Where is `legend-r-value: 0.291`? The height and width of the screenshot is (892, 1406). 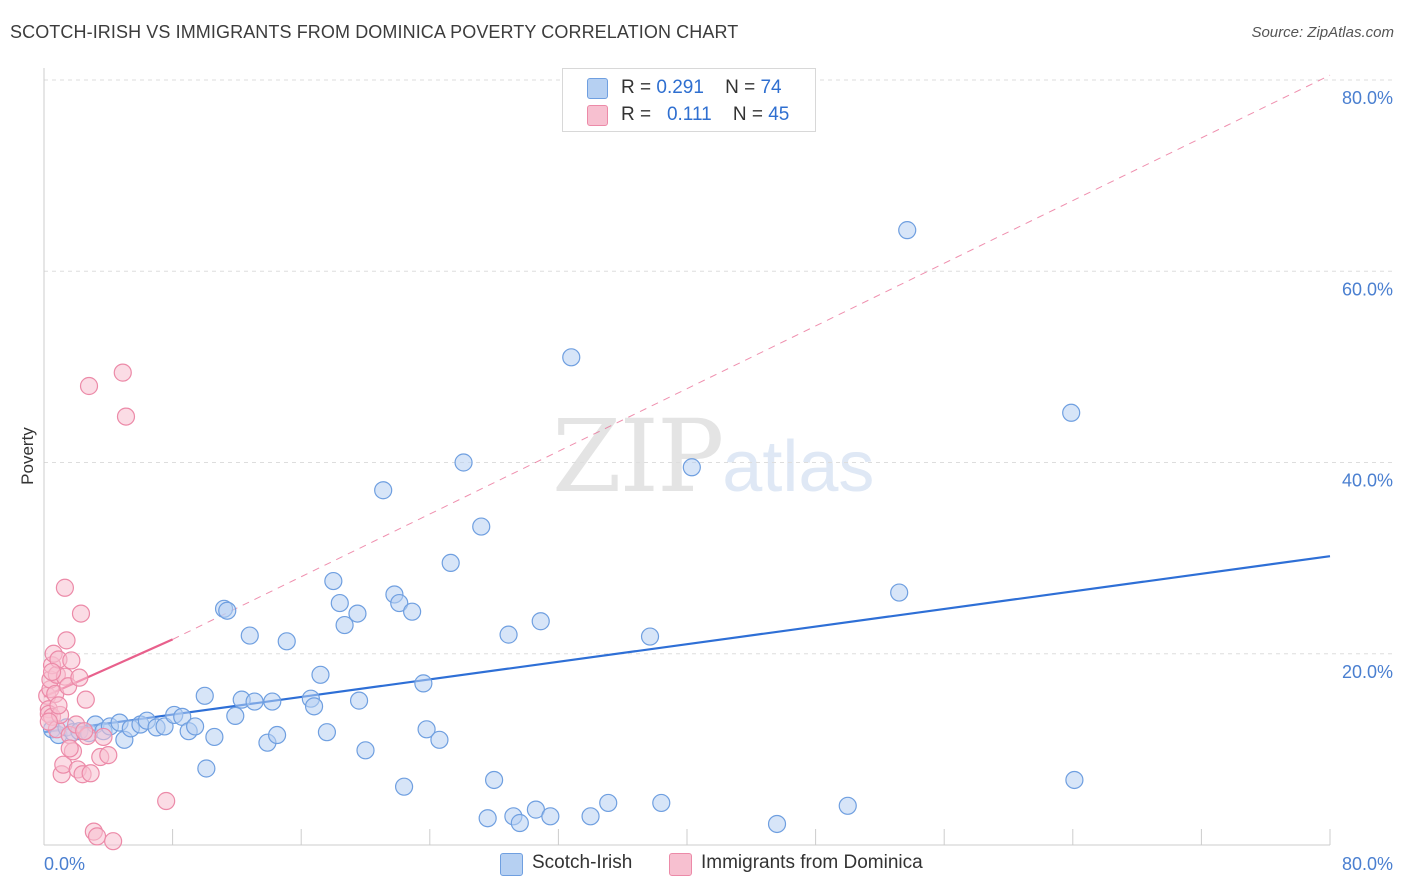 legend-r-value: 0.291 is located at coordinates (680, 87).